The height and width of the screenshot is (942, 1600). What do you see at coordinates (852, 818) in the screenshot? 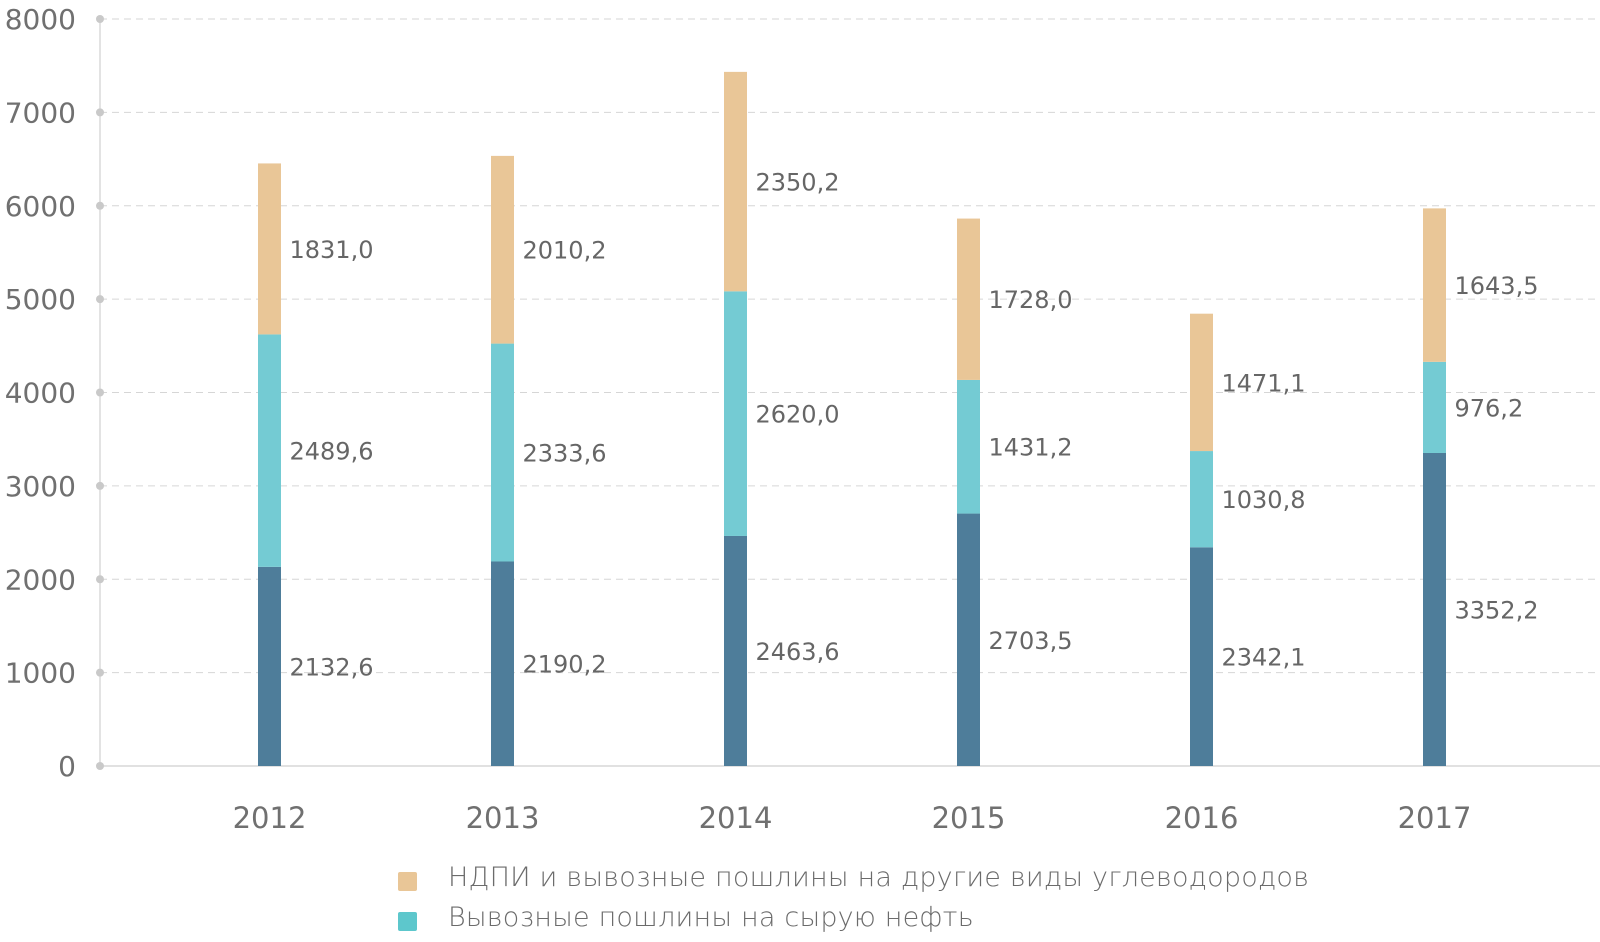
I see `x-axis-ticks: 2012 2013 2014 2015 2016 2017` at bounding box center [852, 818].